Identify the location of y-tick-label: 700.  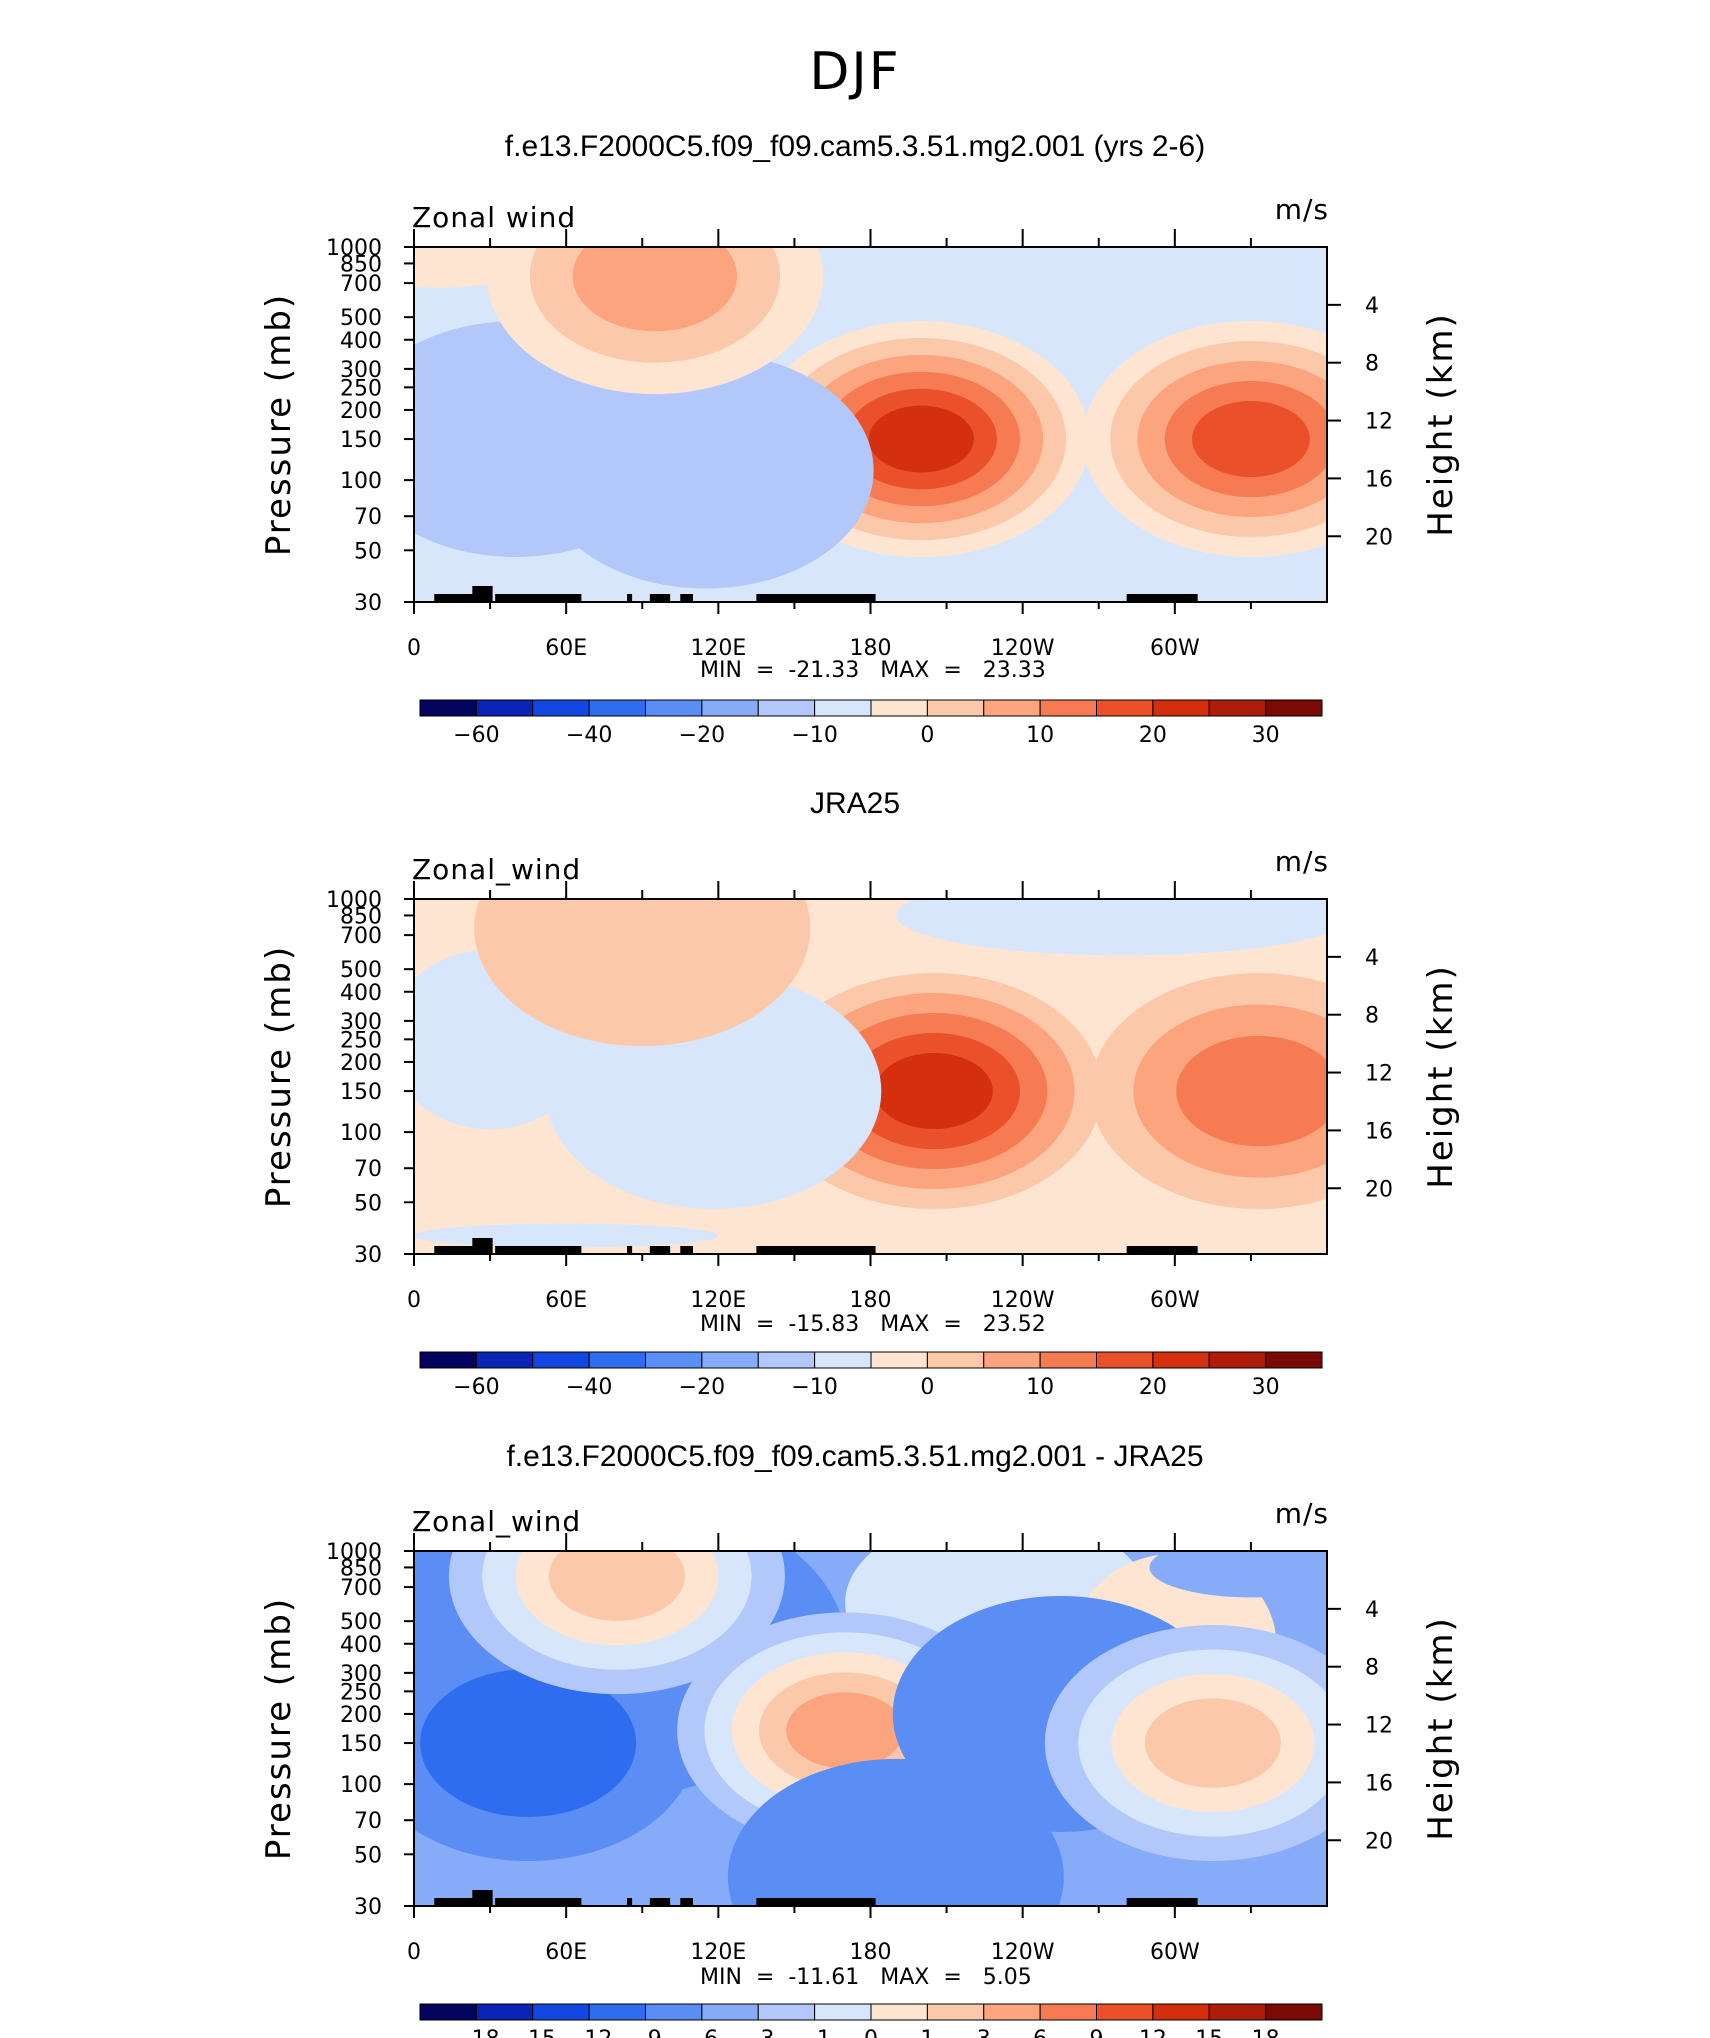
(361, 936).